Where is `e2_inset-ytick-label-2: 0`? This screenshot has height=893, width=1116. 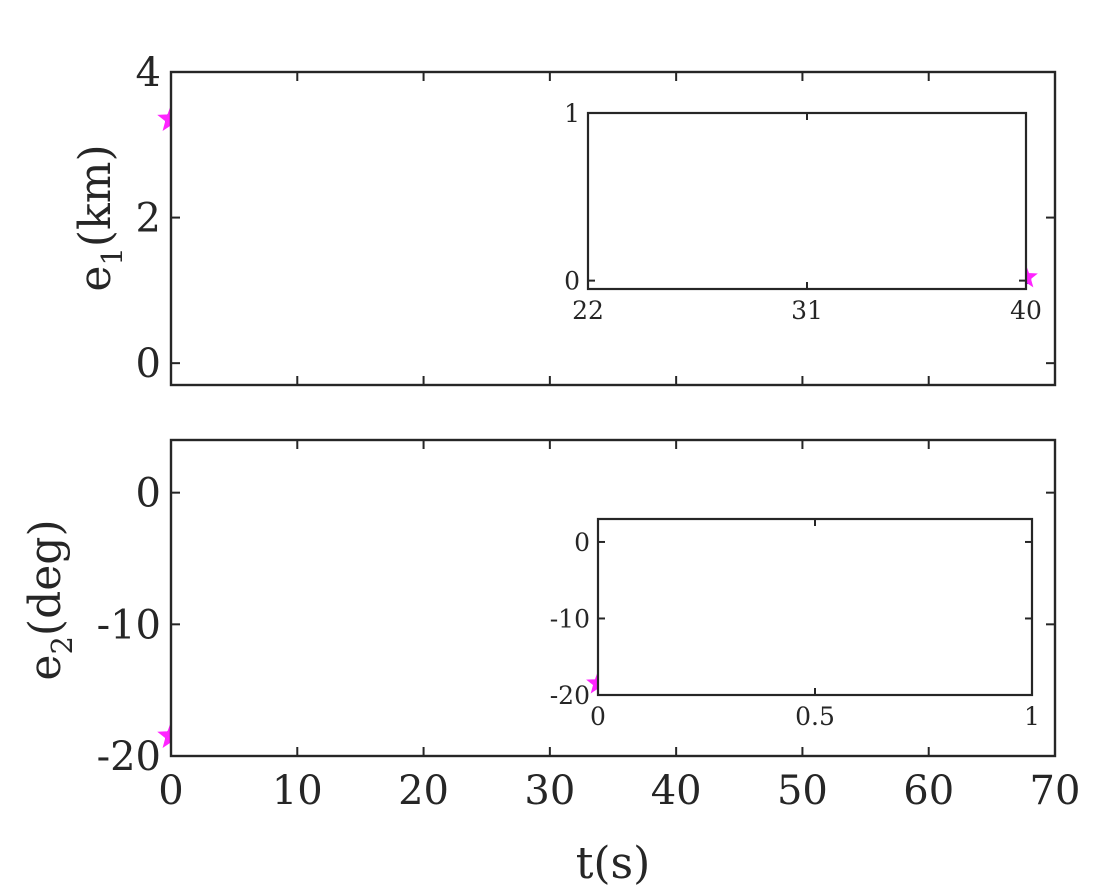 e2_inset-ytick-label-2: 0 is located at coordinates (582, 542).